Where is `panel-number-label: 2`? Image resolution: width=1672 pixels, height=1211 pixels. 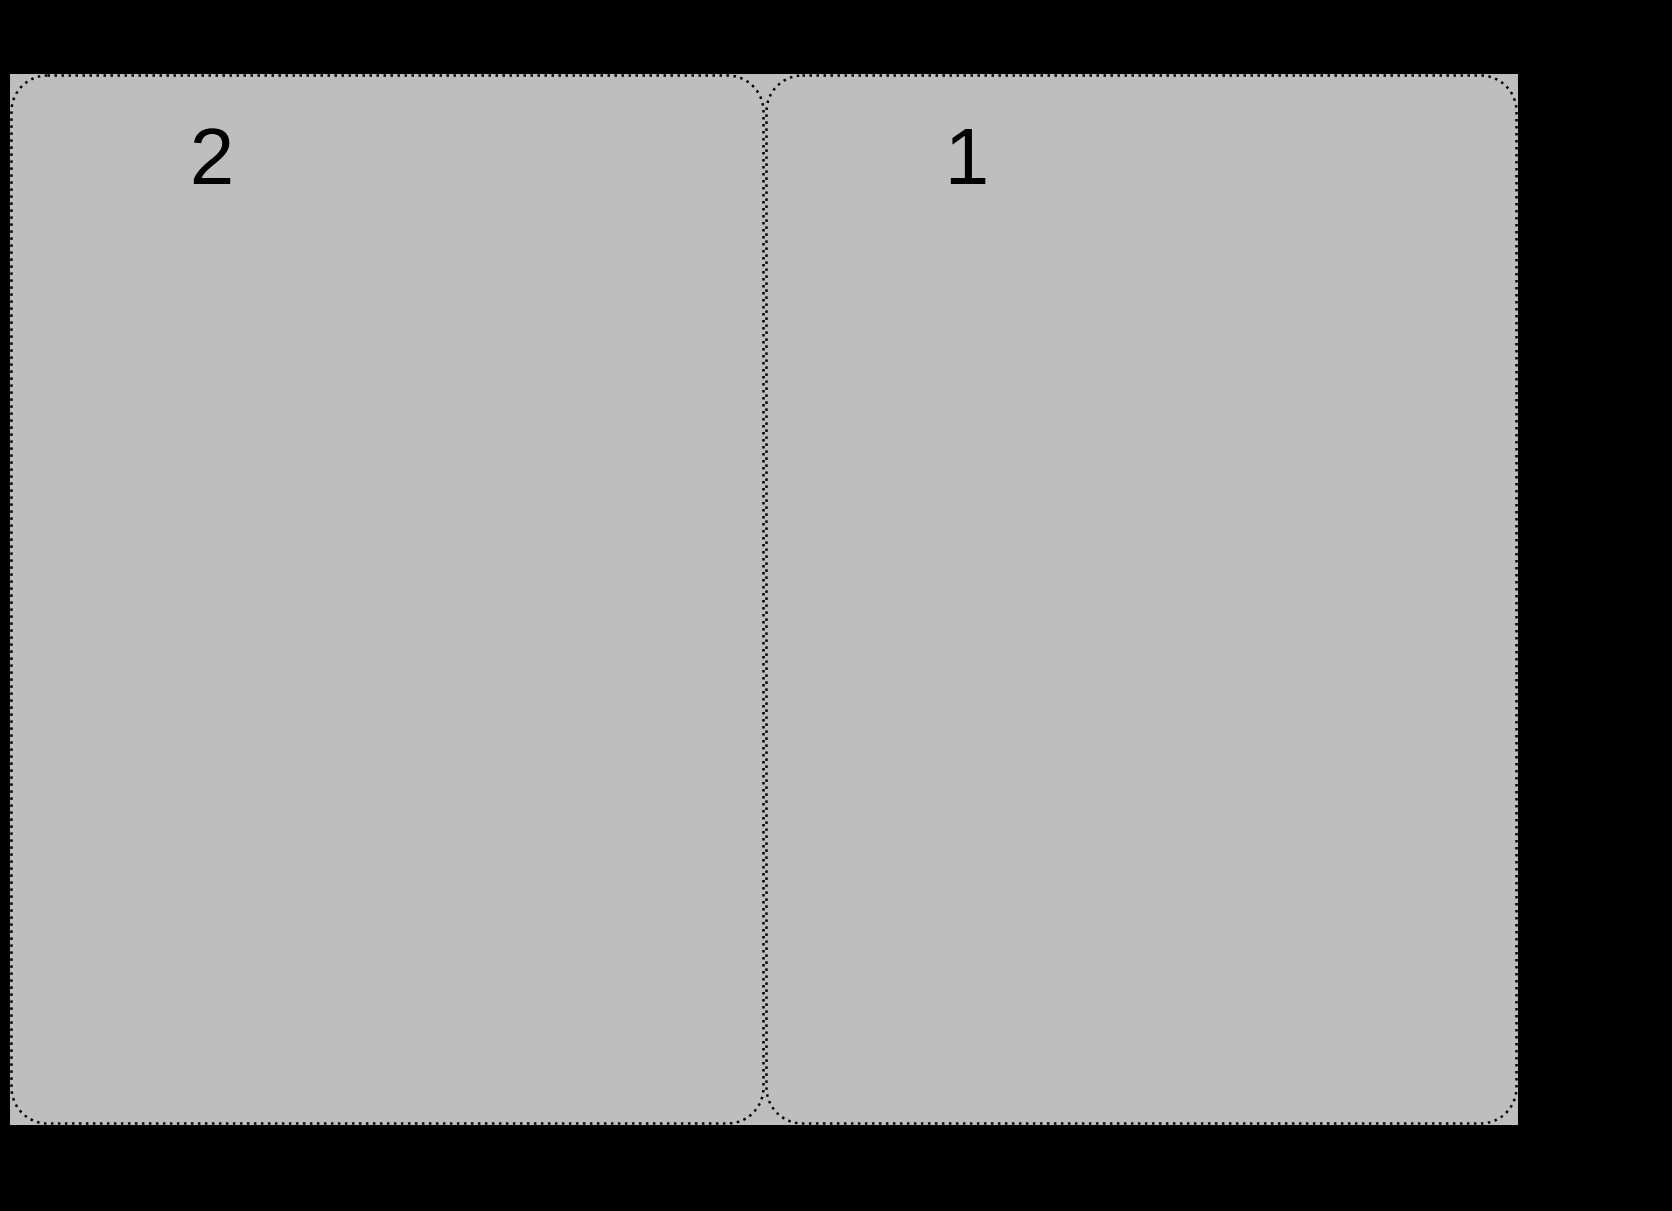
panel-number-label: 2 is located at coordinates (212, 156).